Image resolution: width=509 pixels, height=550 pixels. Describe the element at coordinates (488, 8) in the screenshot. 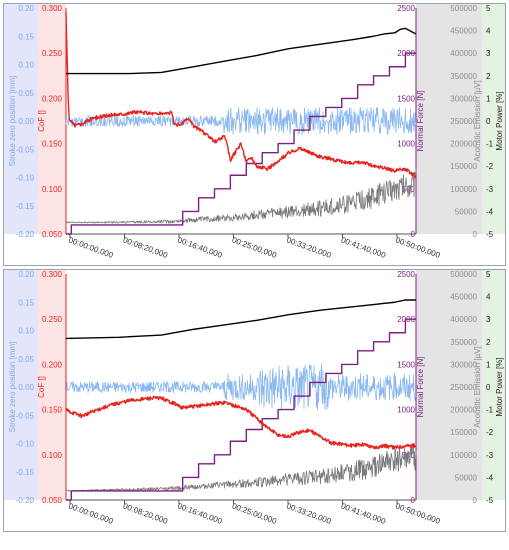

I see `motor-tick-label: 5` at that location.